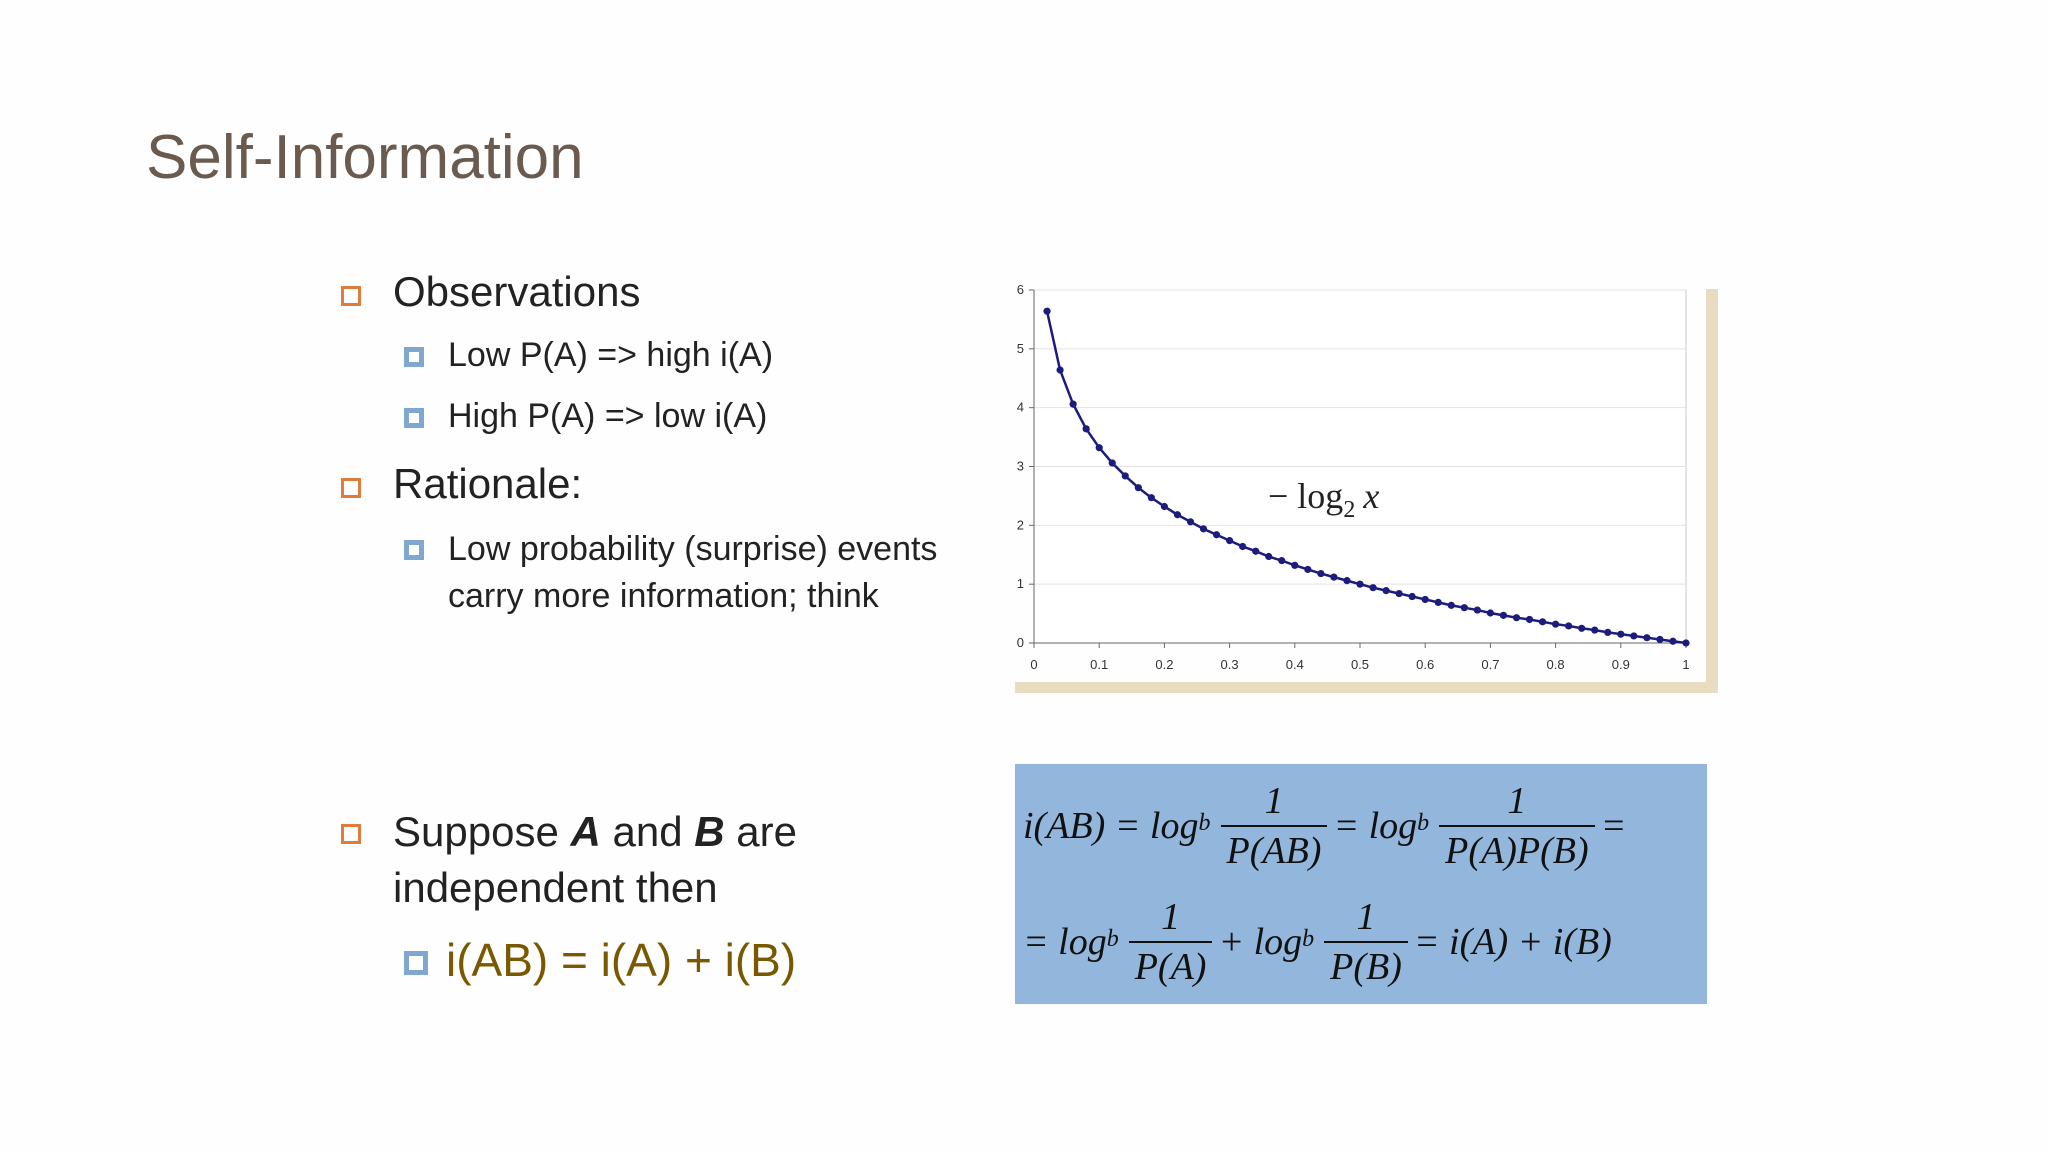 This screenshot has width=2048, height=1152. Describe the element at coordinates (1020, 407) in the screenshot. I see `y-tick-label: 4` at that location.